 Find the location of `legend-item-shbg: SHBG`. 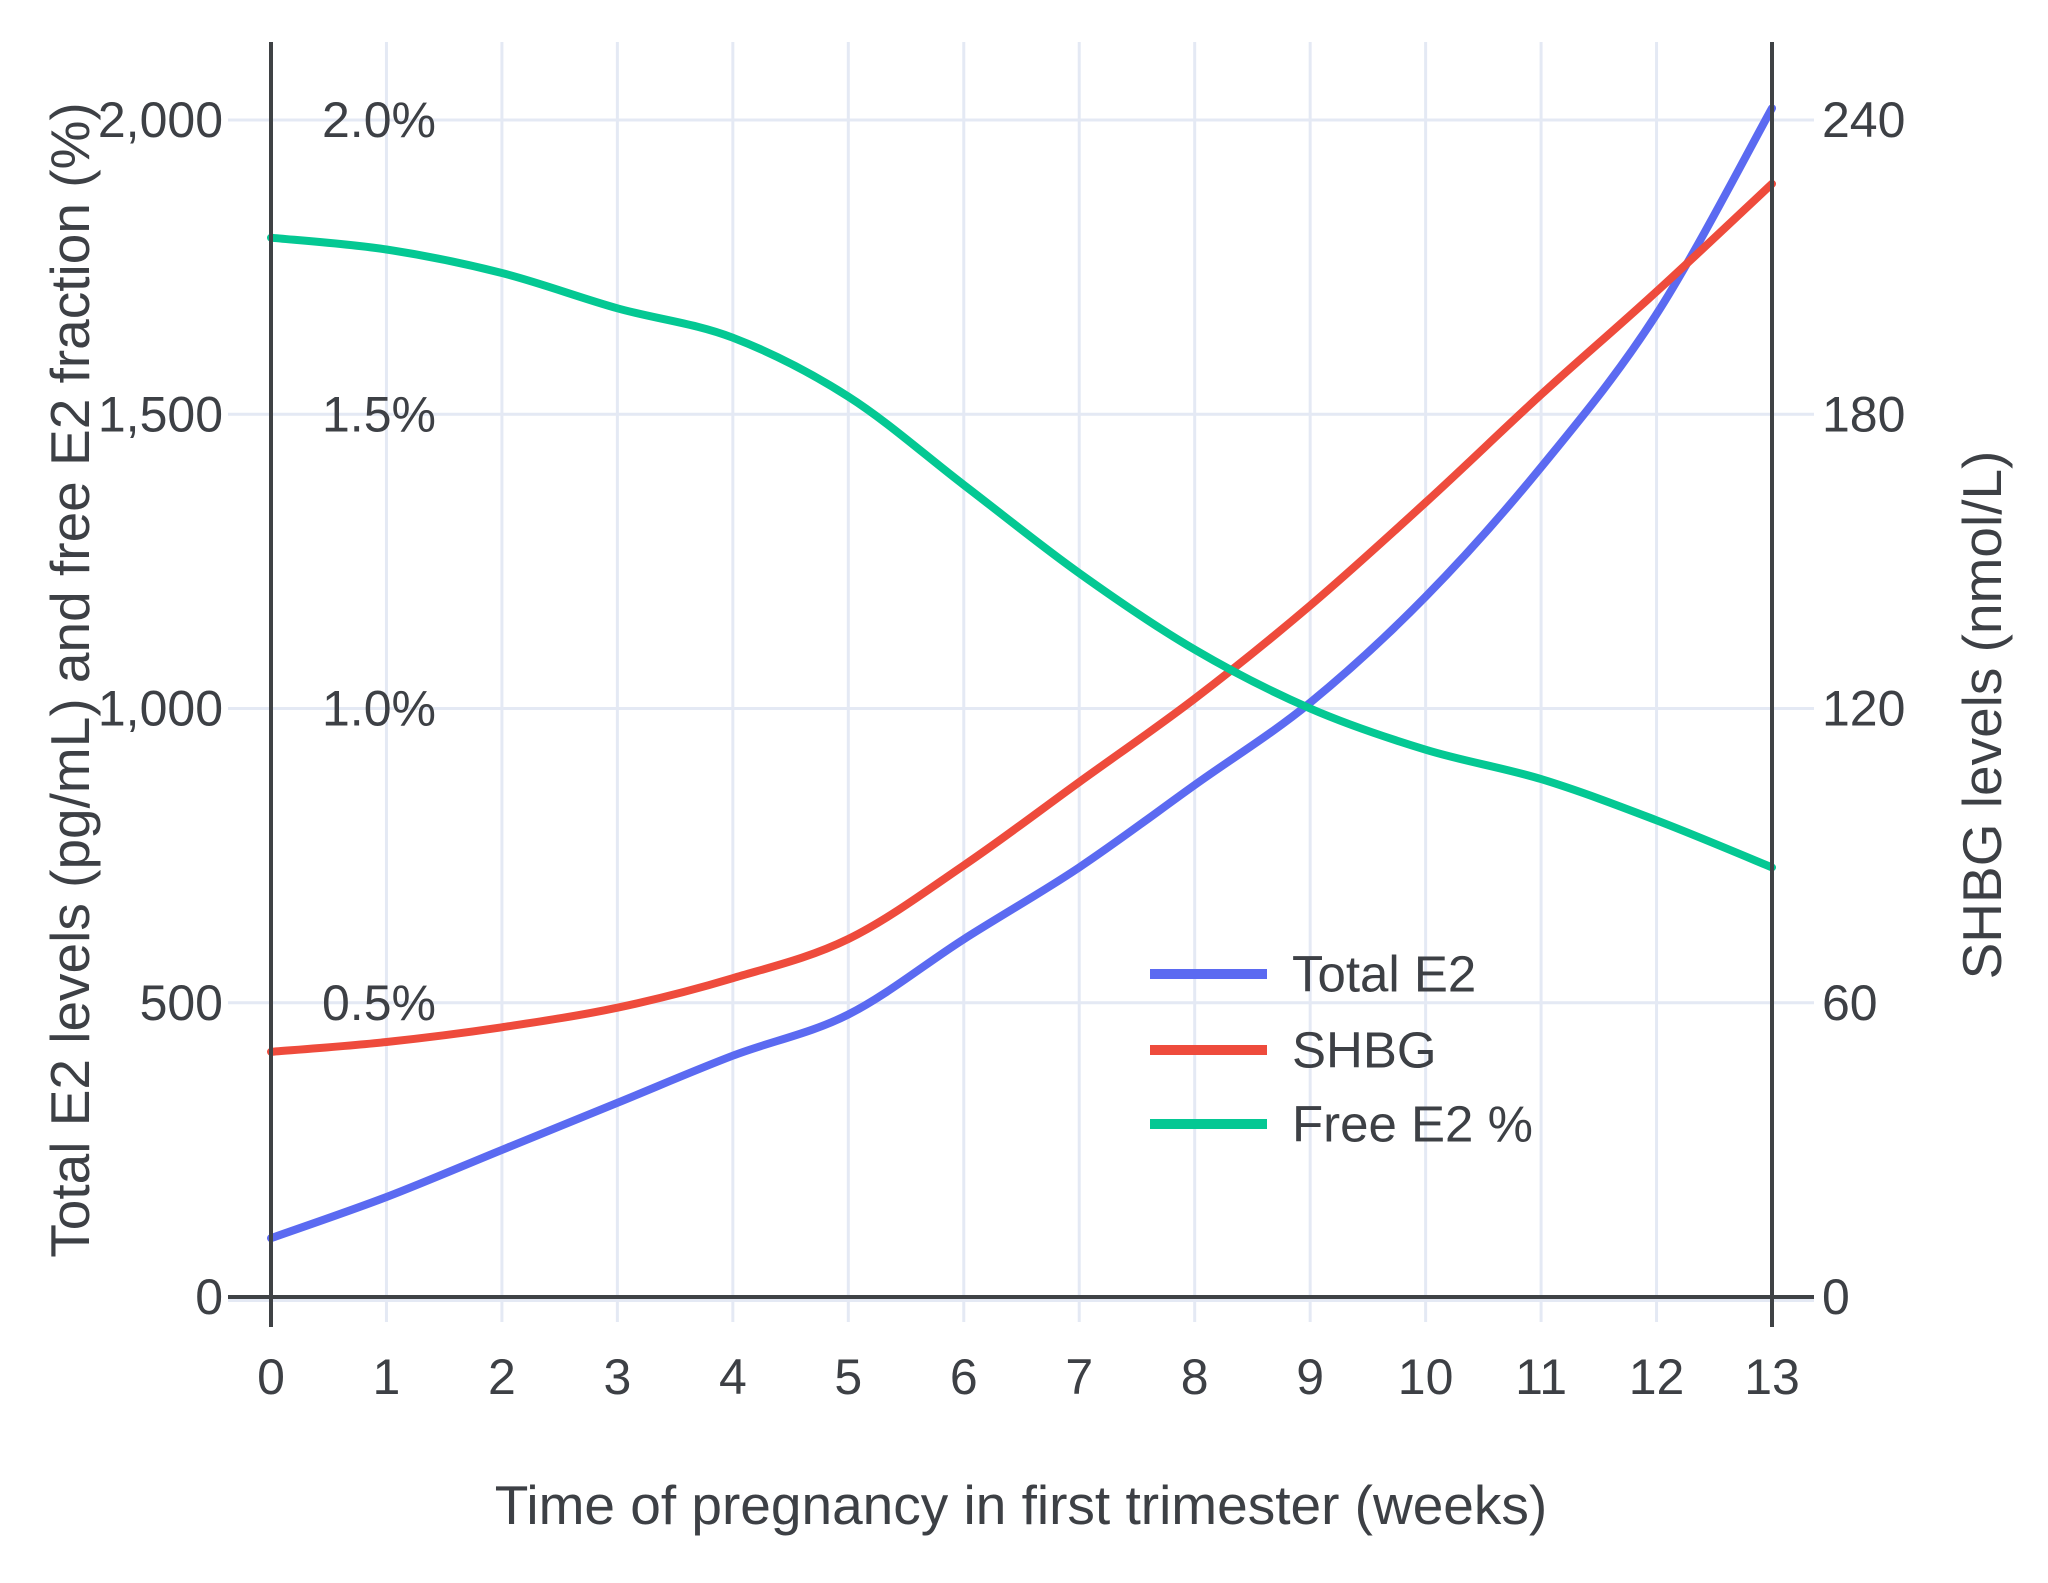

legend-item-shbg: SHBG is located at coordinates (1293, 1050).